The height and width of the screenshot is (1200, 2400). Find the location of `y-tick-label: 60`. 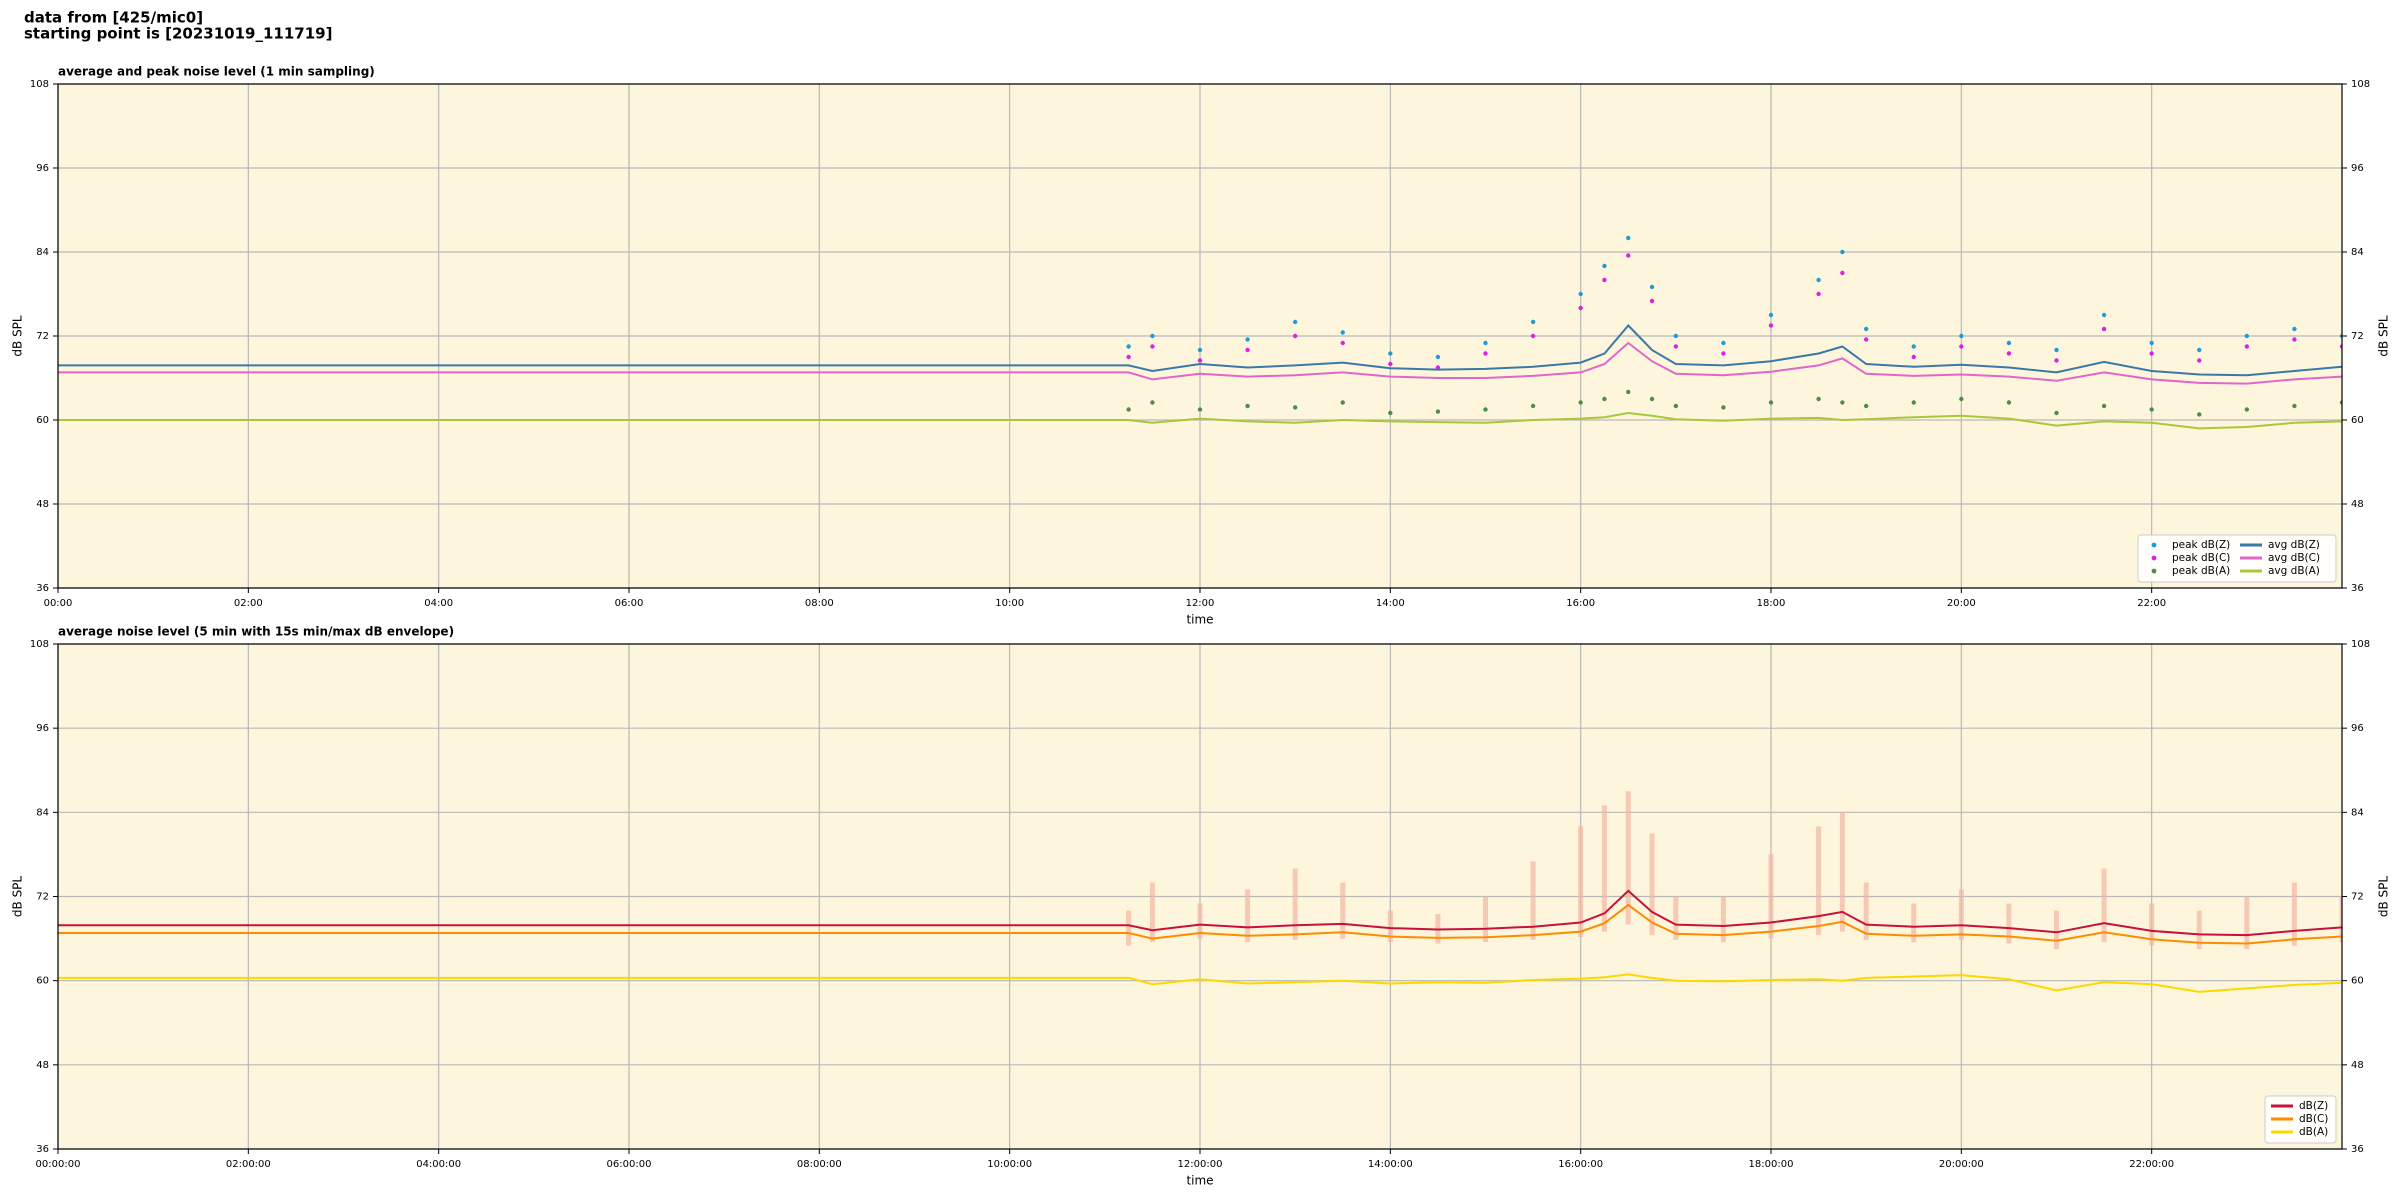

y-tick-label: 60 is located at coordinates (42, 420).